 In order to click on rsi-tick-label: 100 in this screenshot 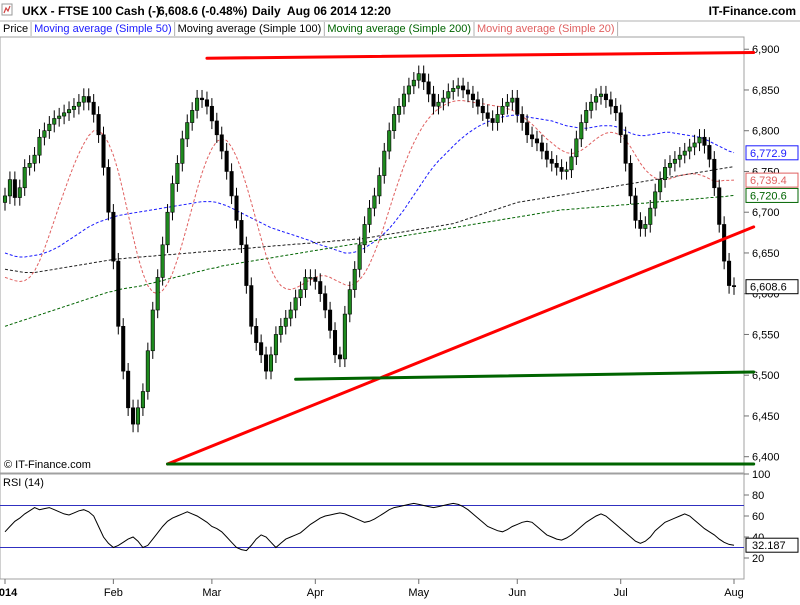, I will do `click(761, 475)`.